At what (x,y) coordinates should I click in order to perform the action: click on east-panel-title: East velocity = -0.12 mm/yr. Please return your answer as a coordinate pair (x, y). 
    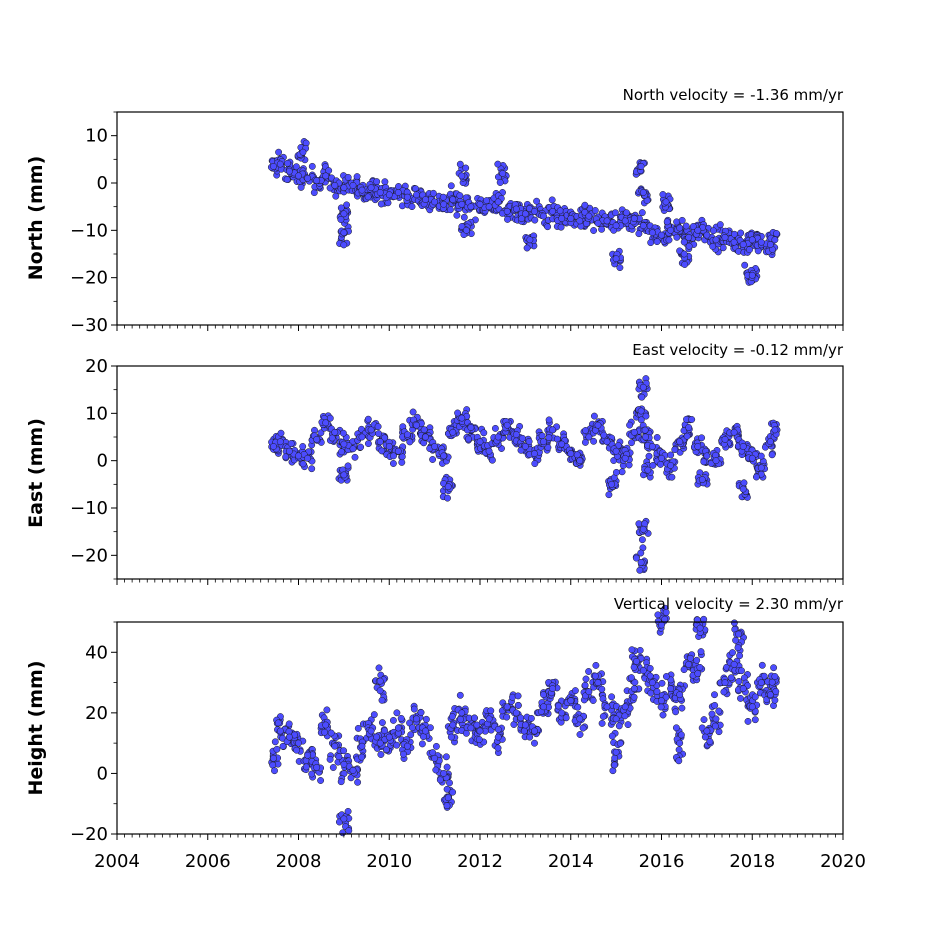
    Looking at the image, I should click on (738, 350).